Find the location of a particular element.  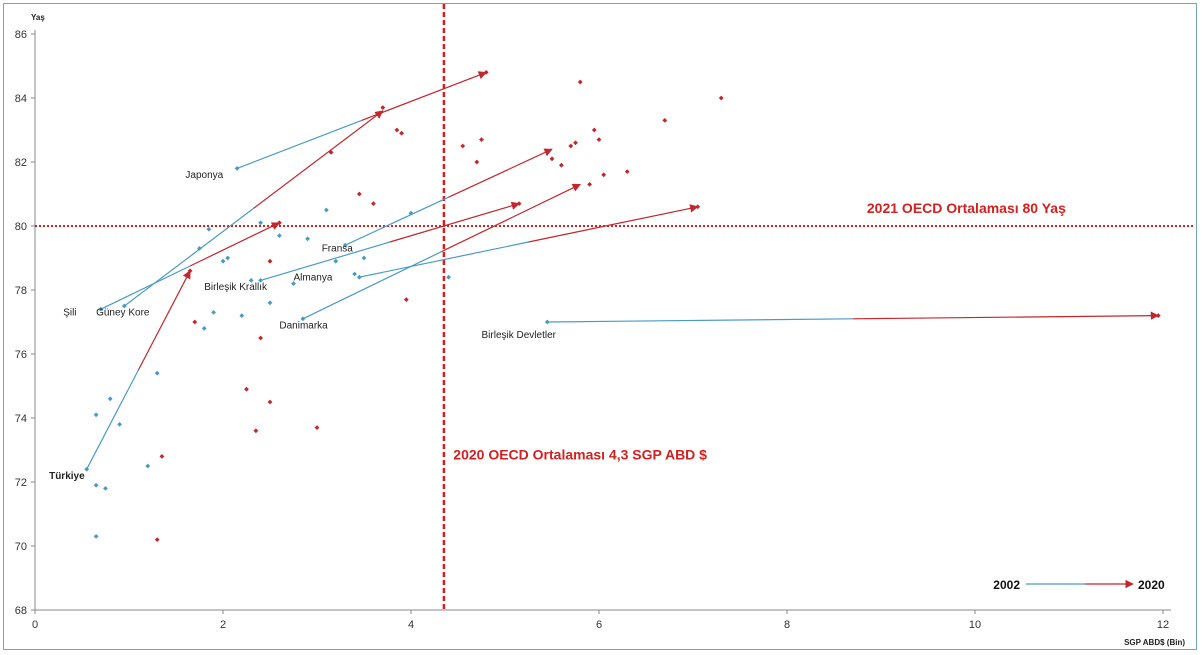

legend: 2002 2020 is located at coordinates (1079, 585).